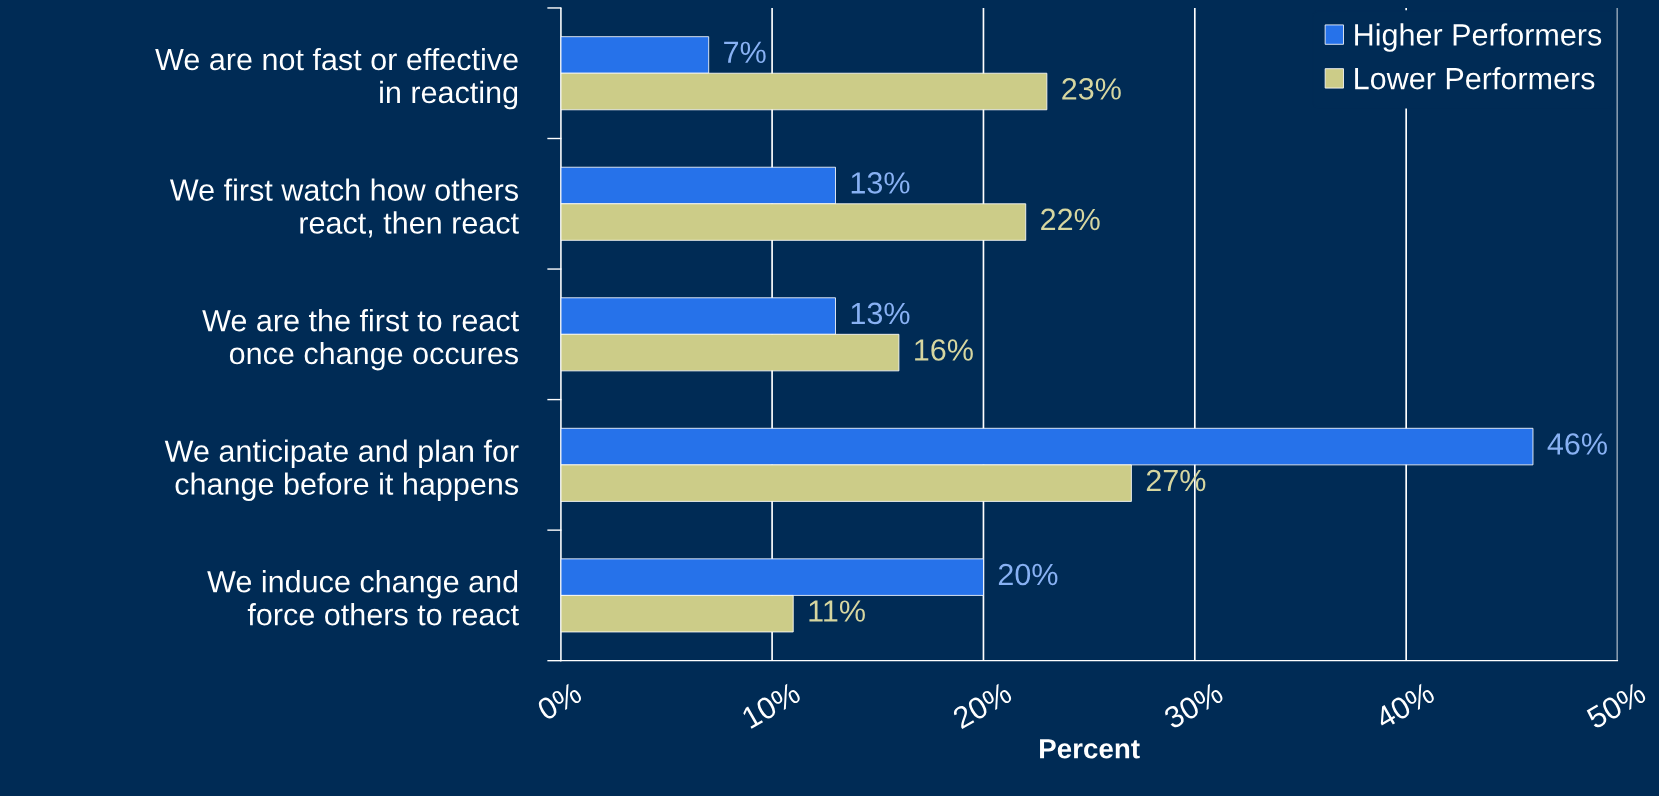 The width and height of the screenshot is (1659, 796). Describe the element at coordinates (363, 598) in the screenshot. I see `y-tick-label: We induce change and force others to react` at that location.